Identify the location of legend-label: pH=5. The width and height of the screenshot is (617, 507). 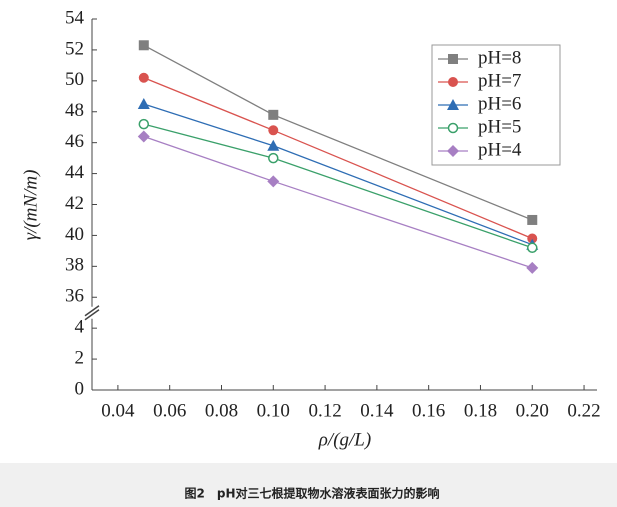
(499, 126).